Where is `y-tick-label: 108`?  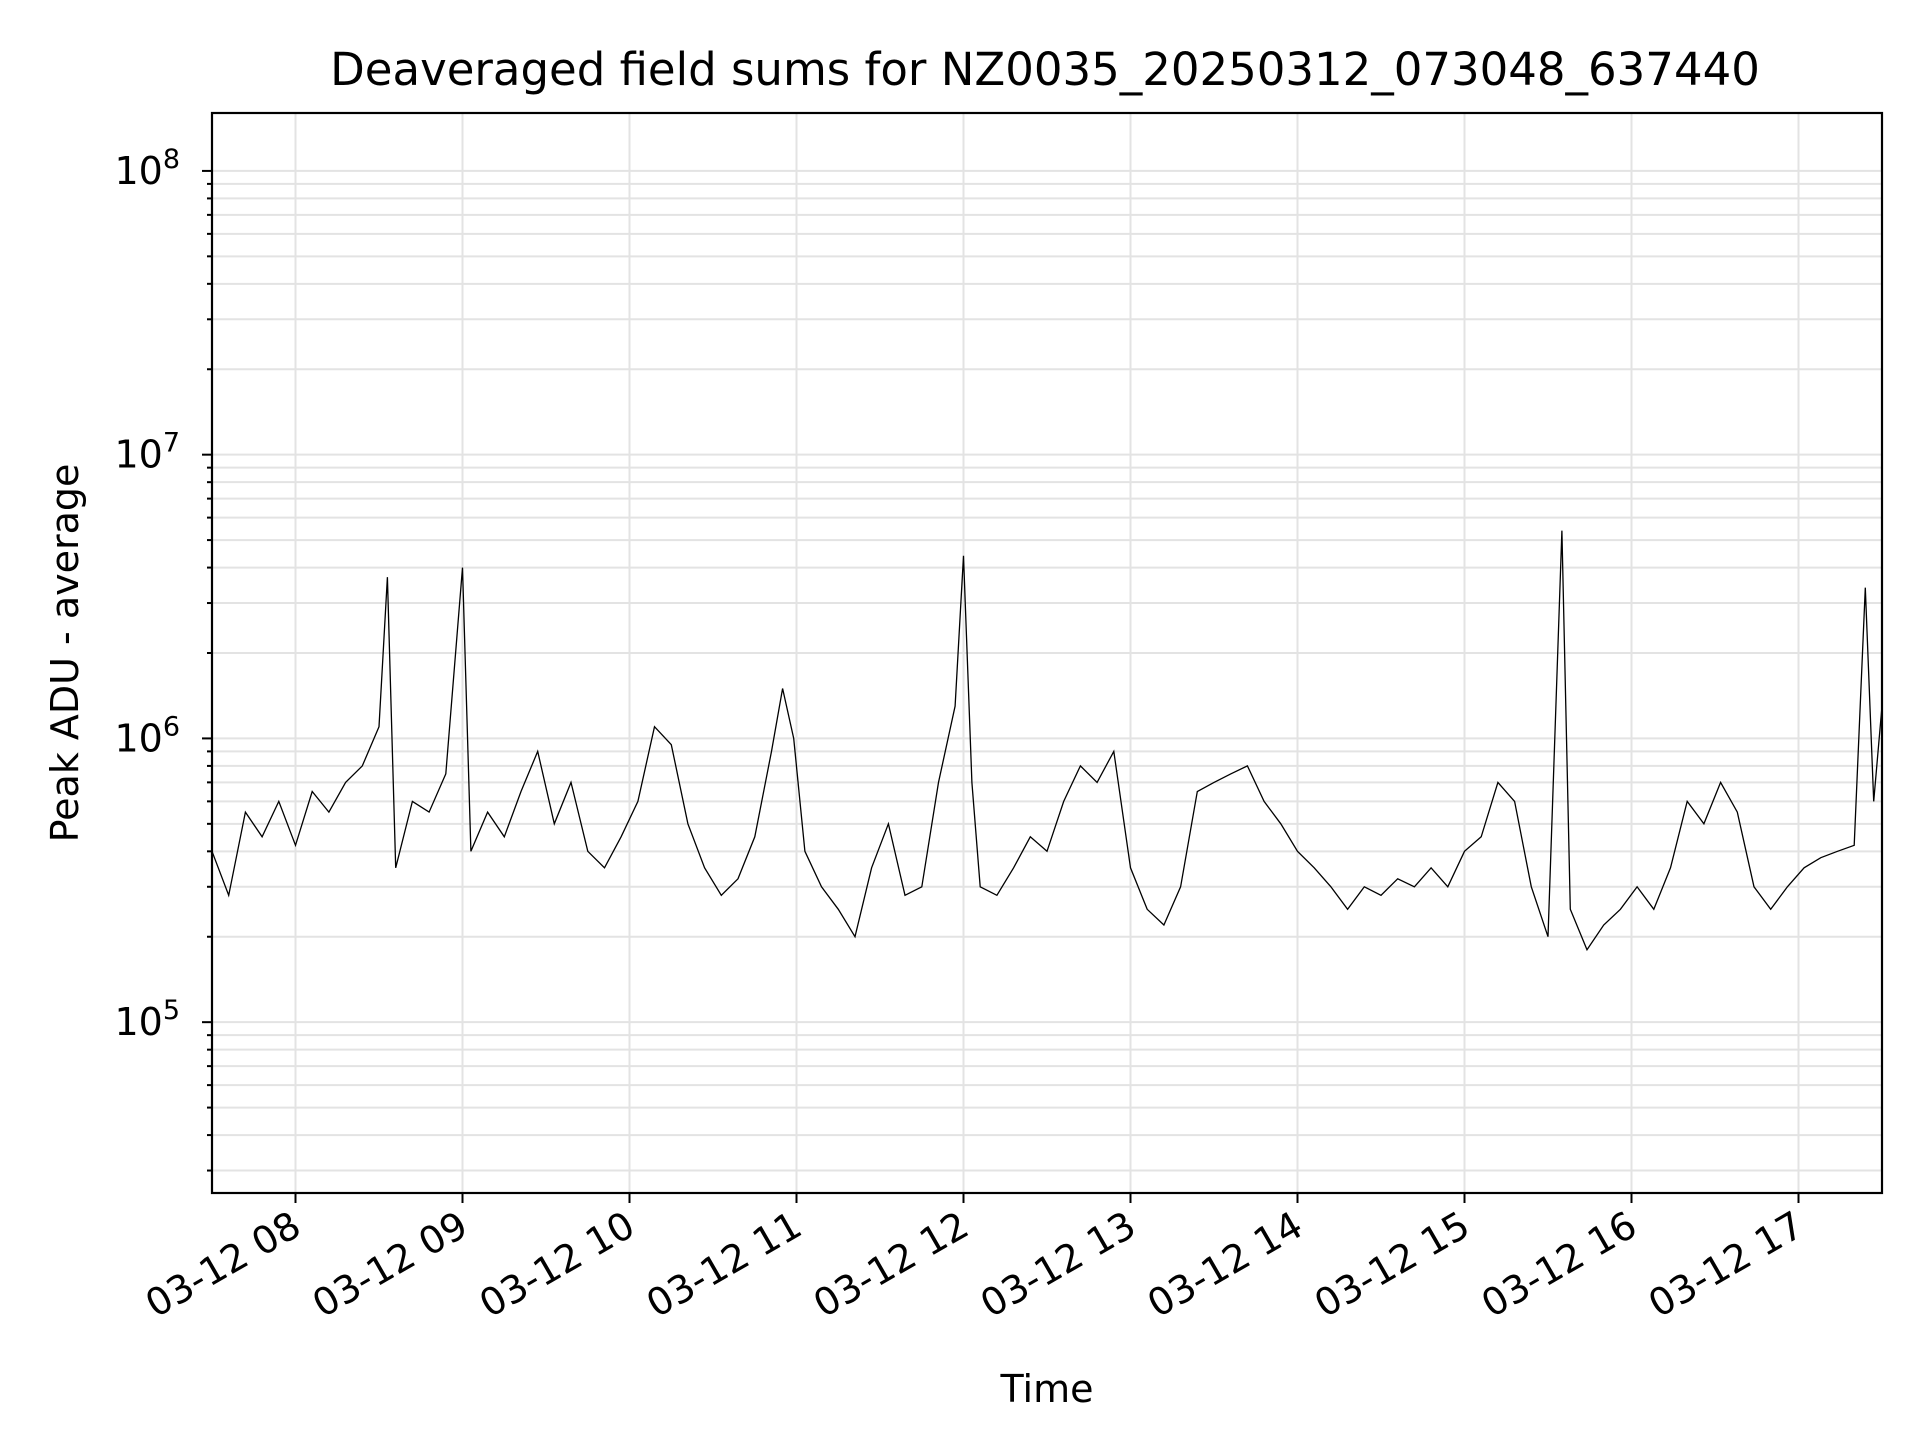
y-tick-label: 108 is located at coordinates (147, 168).